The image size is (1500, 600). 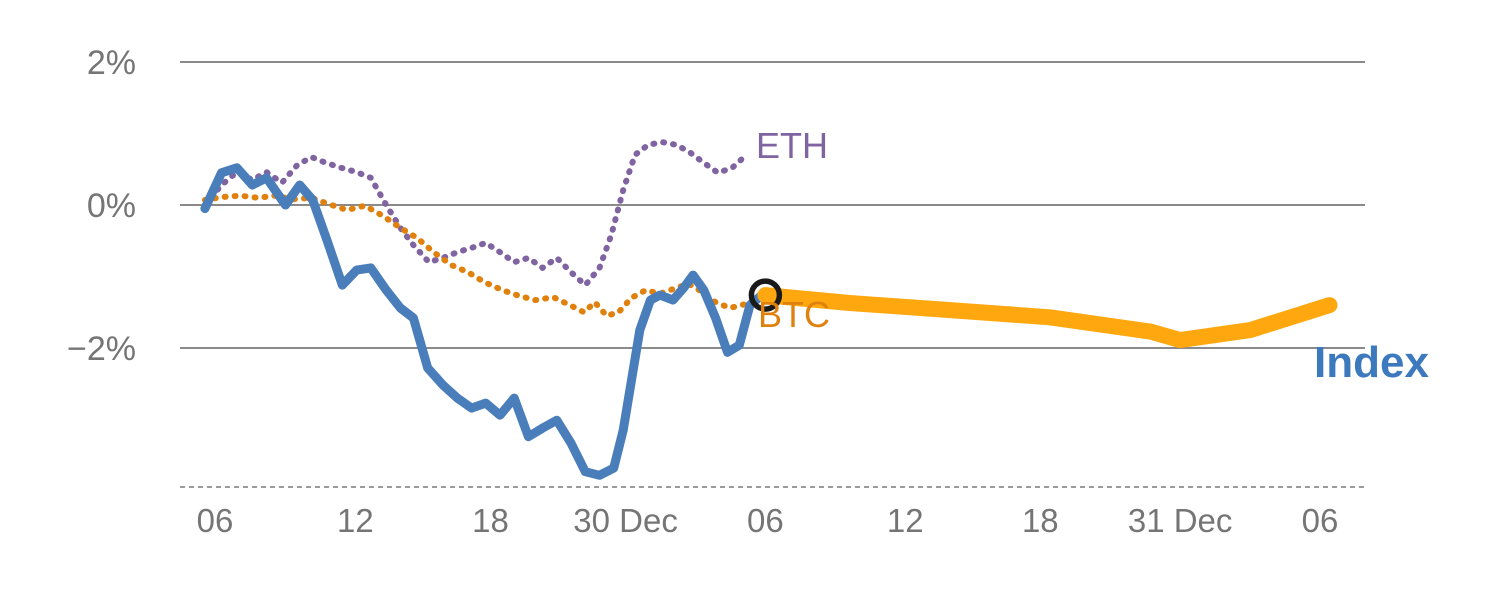 What do you see at coordinates (625, 520) in the screenshot?
I see `x-axis-tick-label: 30 Dec` at bounding box center [625, 520].